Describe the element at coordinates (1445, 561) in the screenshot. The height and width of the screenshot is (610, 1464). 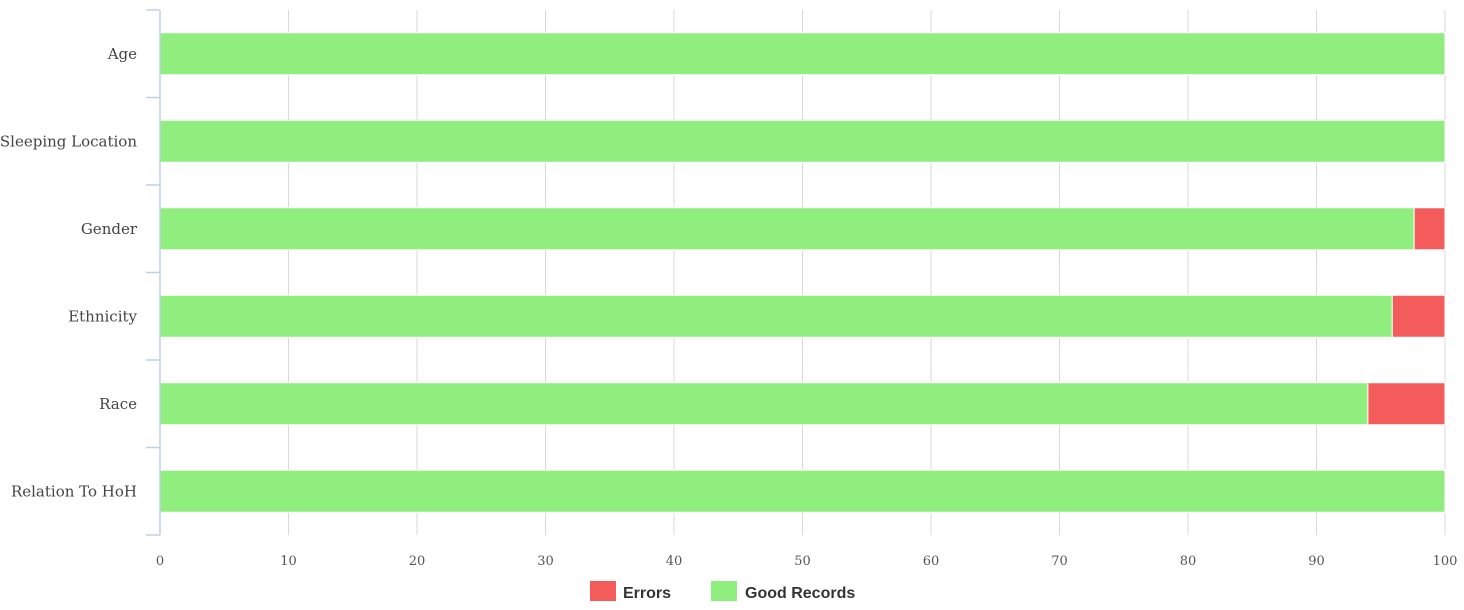
I see `x-tick-label-100: 100` at that location.